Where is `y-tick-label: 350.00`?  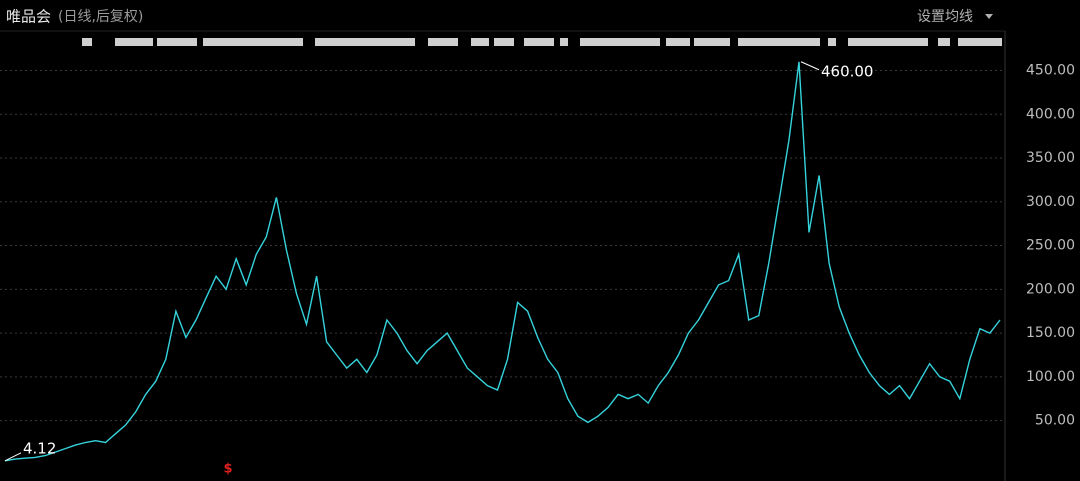 y-tick-label: 350.00 is located at coordinates (1050, 158).